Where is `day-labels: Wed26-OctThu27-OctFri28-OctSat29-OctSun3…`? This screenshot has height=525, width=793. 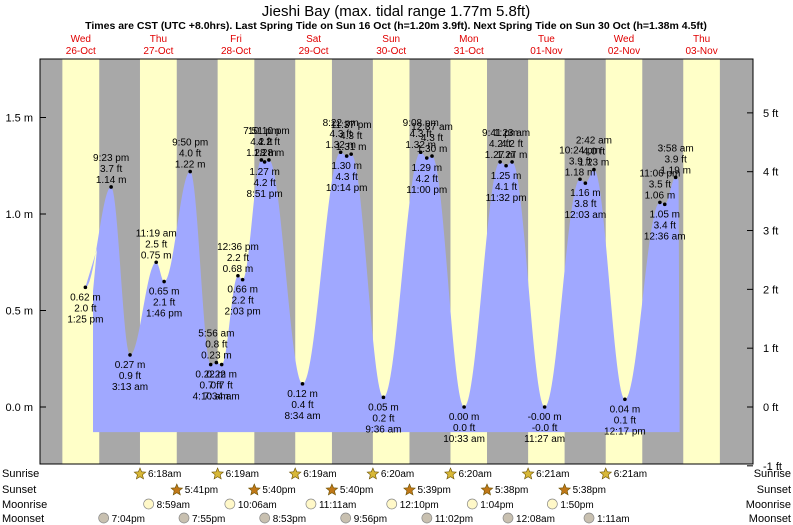 day-labels: Wed26-OctThu27-OctFri28-OctSat29-OctSun3… is located at coordinates (392, 45).